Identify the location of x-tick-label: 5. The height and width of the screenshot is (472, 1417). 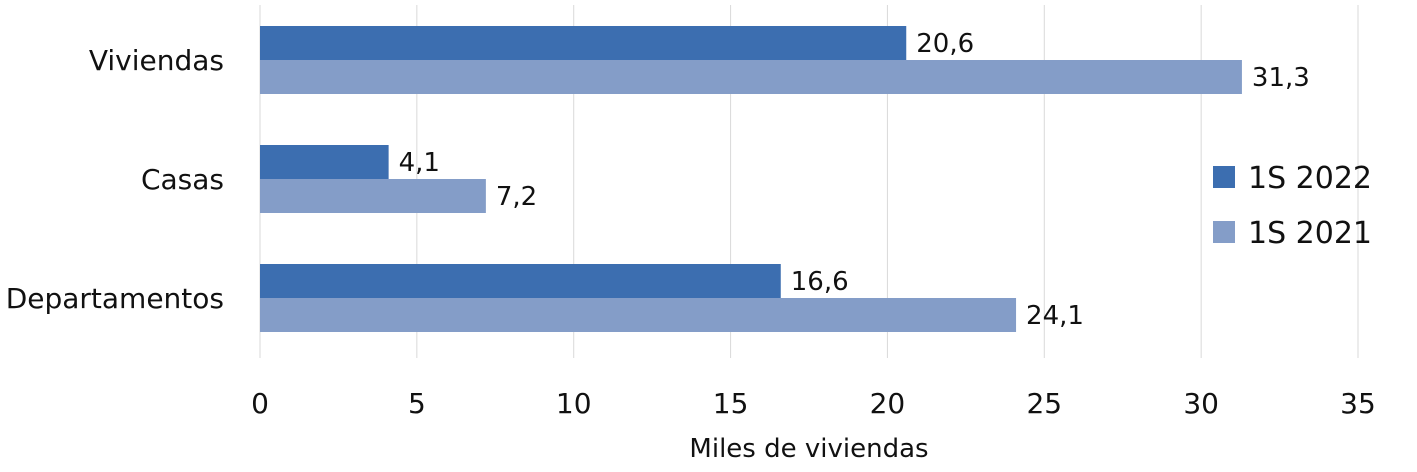
(417, 403).